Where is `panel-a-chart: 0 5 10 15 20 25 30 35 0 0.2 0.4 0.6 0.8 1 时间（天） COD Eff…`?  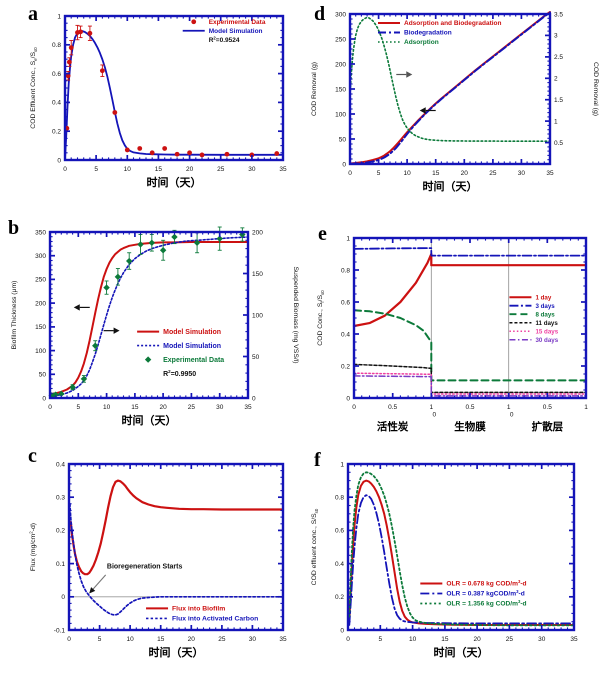 panel-a-chart: 0 5 10 15 20 25 30 35 0 0.2 0.4 0.6 0.8 1 时间（天） COD Eff… is located at coordinates (158, 101).